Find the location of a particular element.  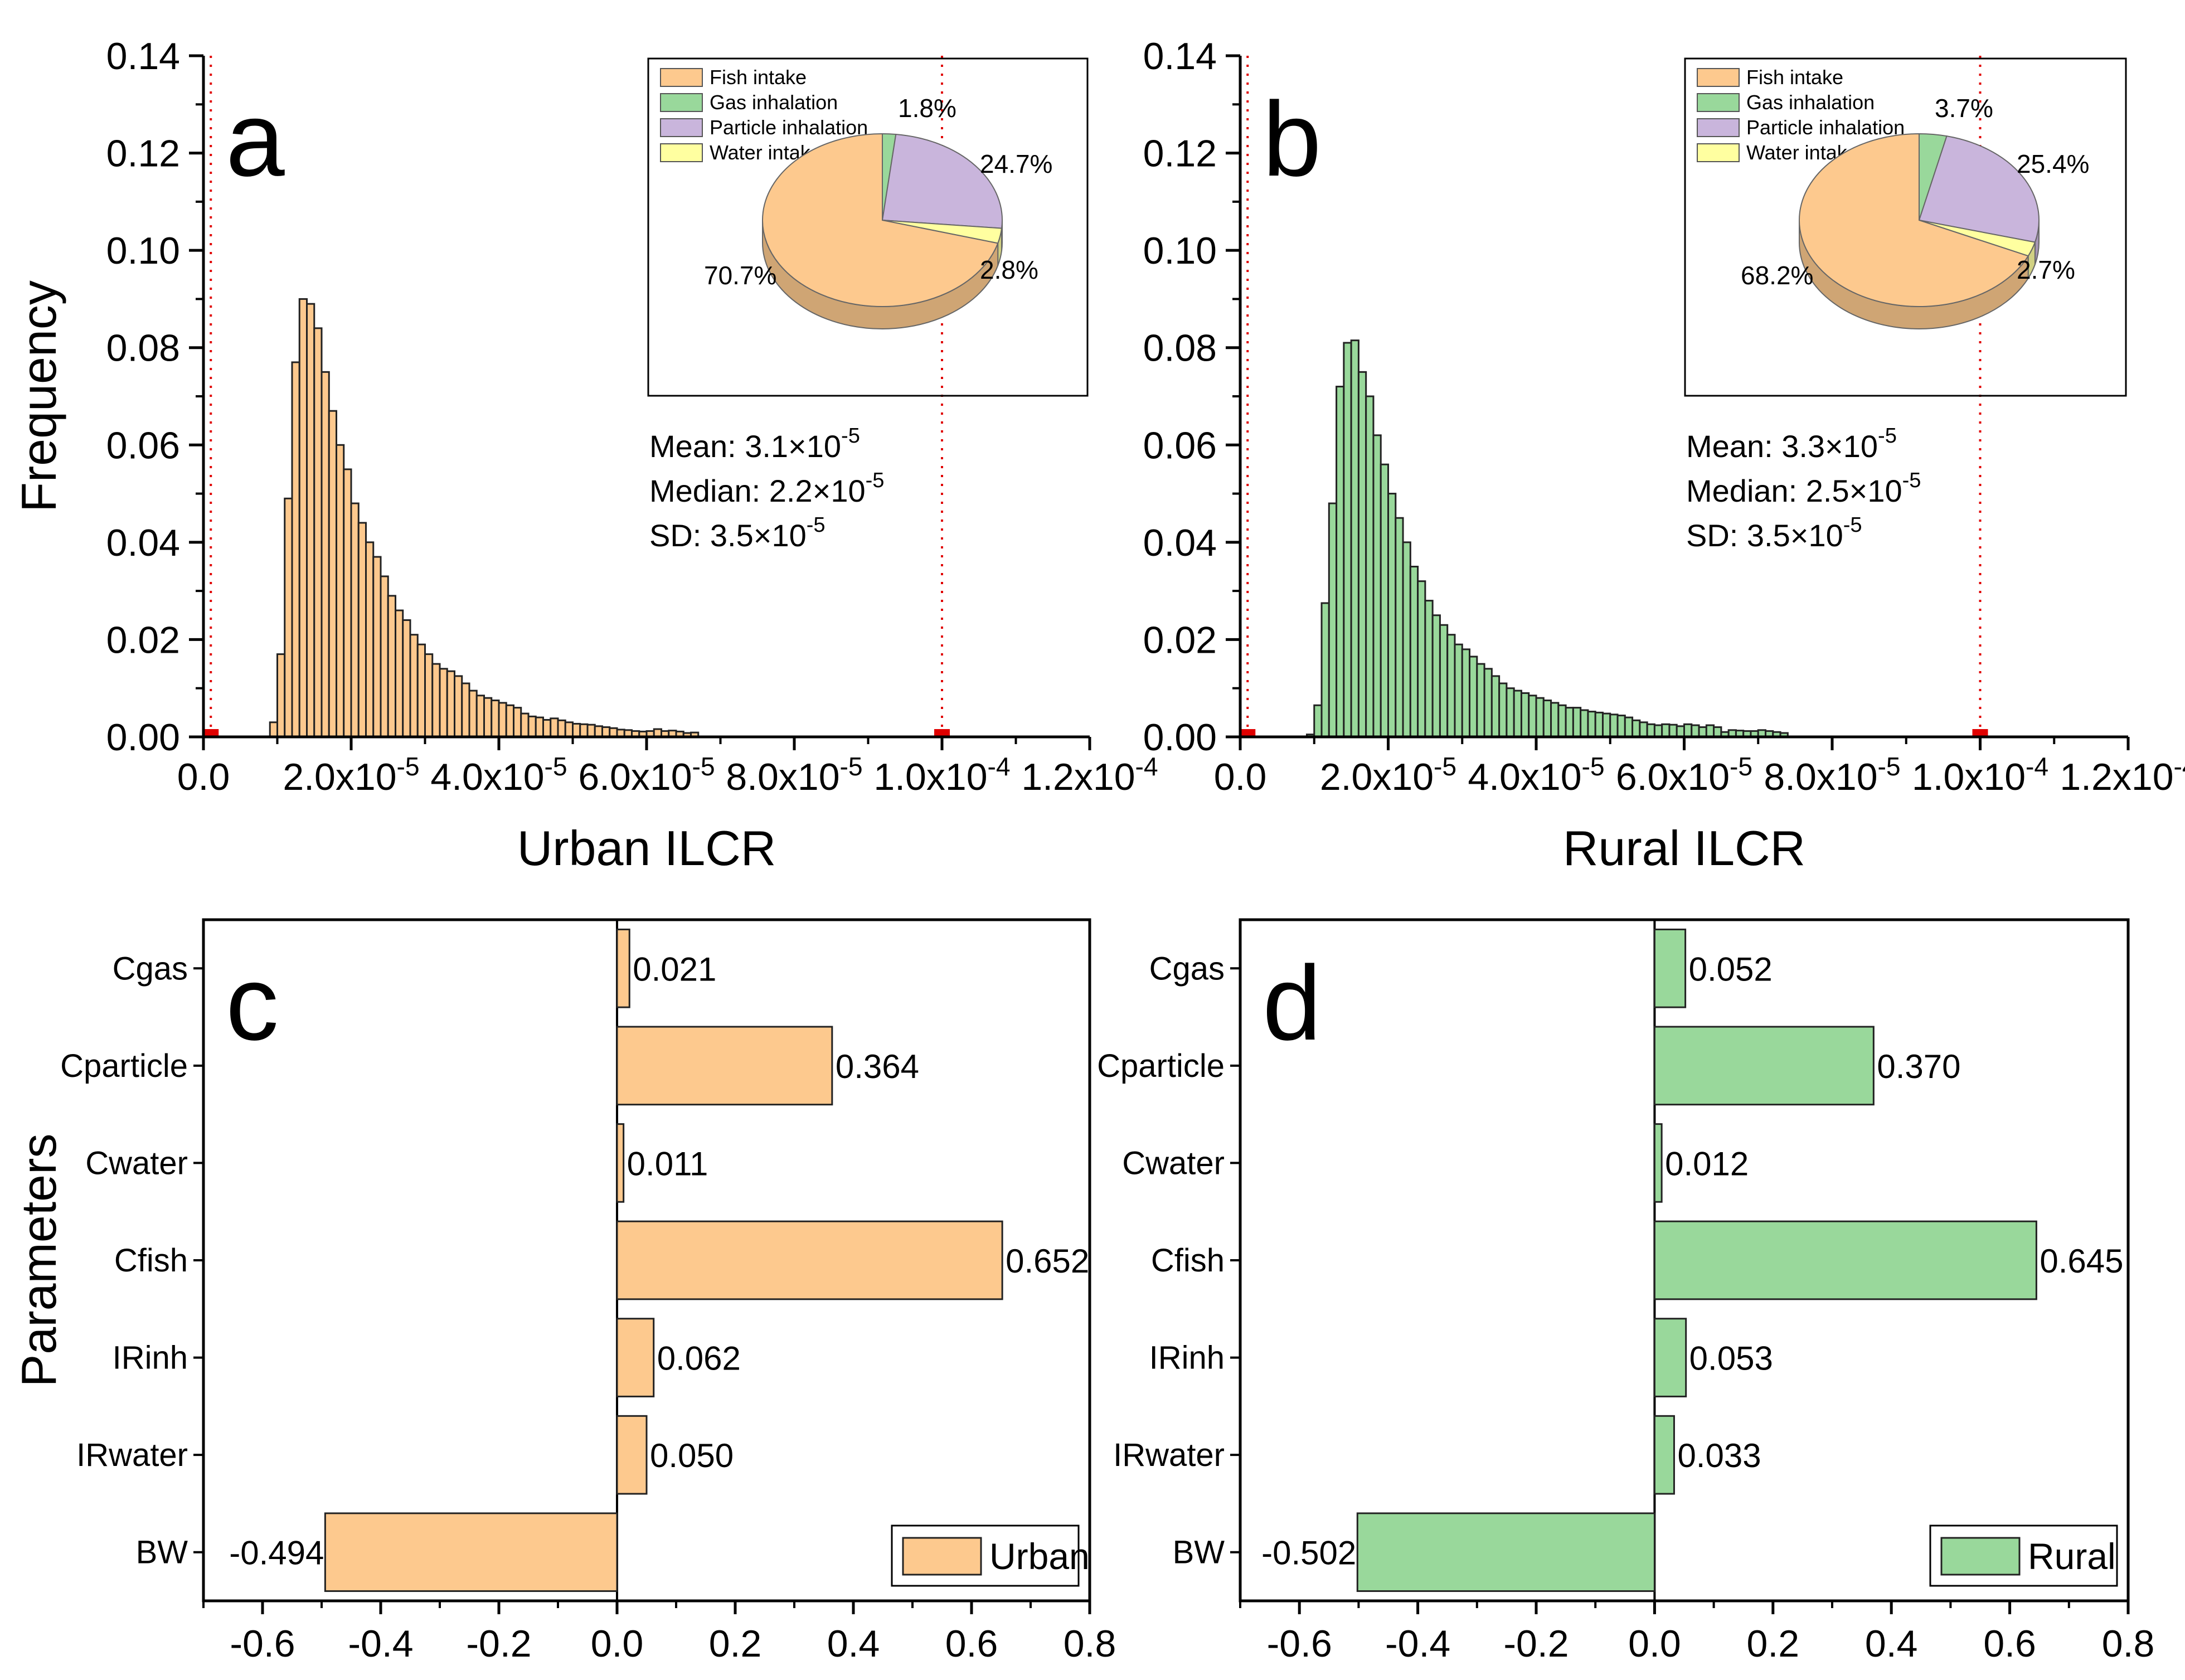

category-label: Cwater is located at coordinates (136, 1163).